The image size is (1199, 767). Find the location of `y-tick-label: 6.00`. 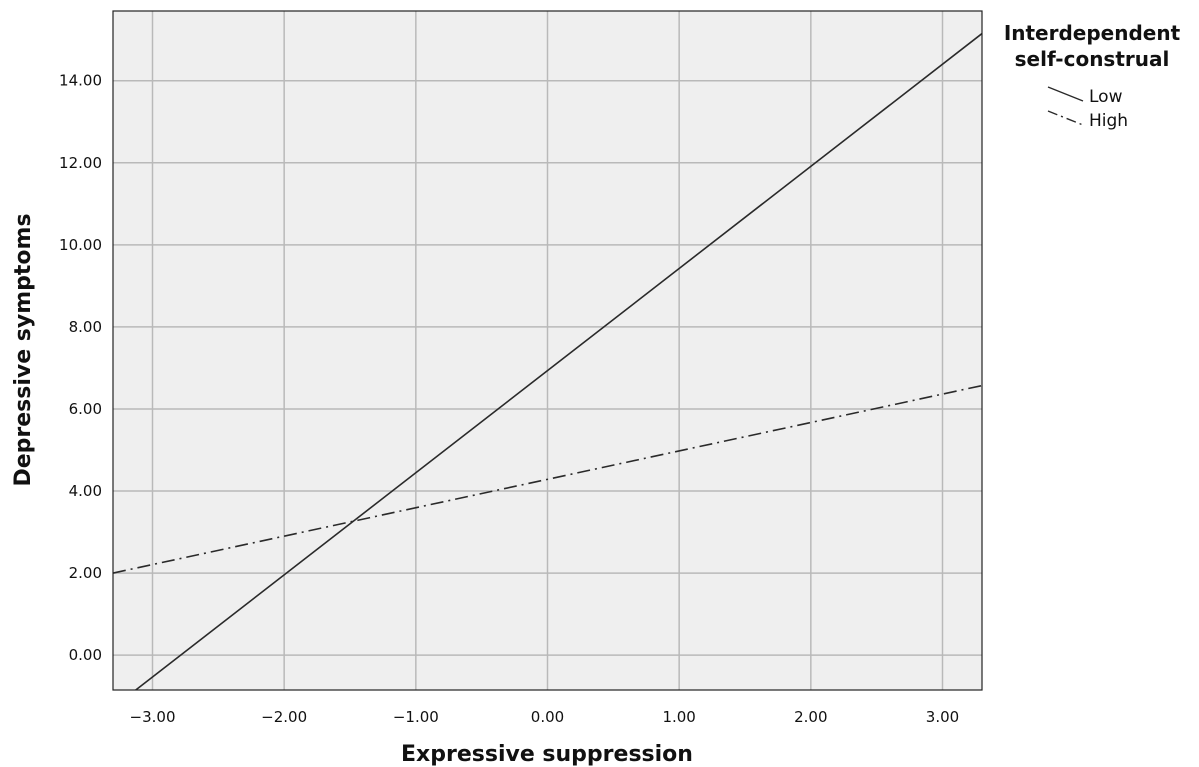

y-tick-label: 6.00 is located at coordinates (85, 409).